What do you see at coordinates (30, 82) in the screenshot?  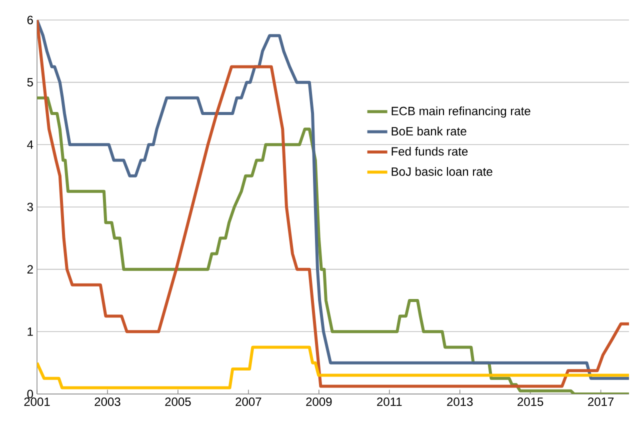 I see `y-tick-label: 5` at bounding box center [30, 82].